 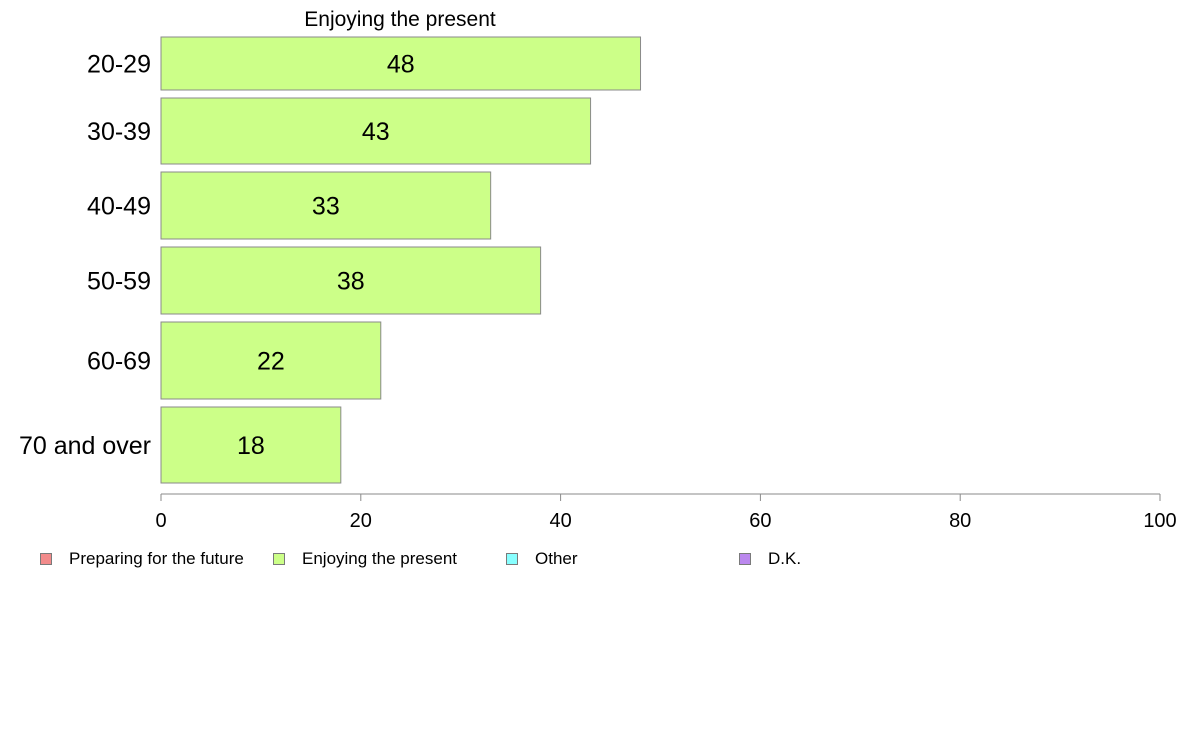 I want to click on category-label: 20-29, so click(x=119, y=65).